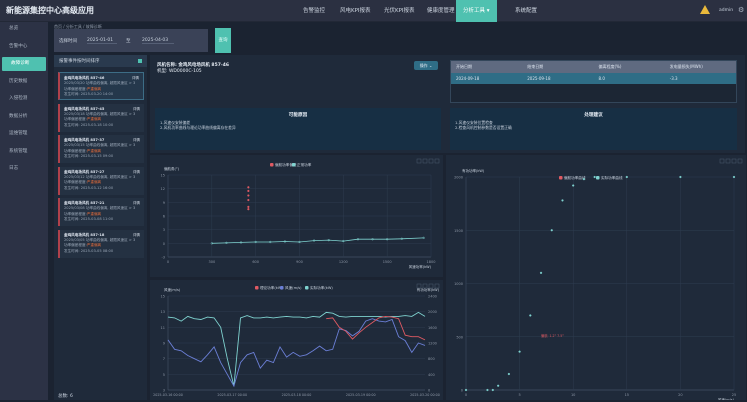  What do you see at coordinates (14, 168) in the screenshot?
I see `sidebar-item: 日志` at bounding box center [14, 168].